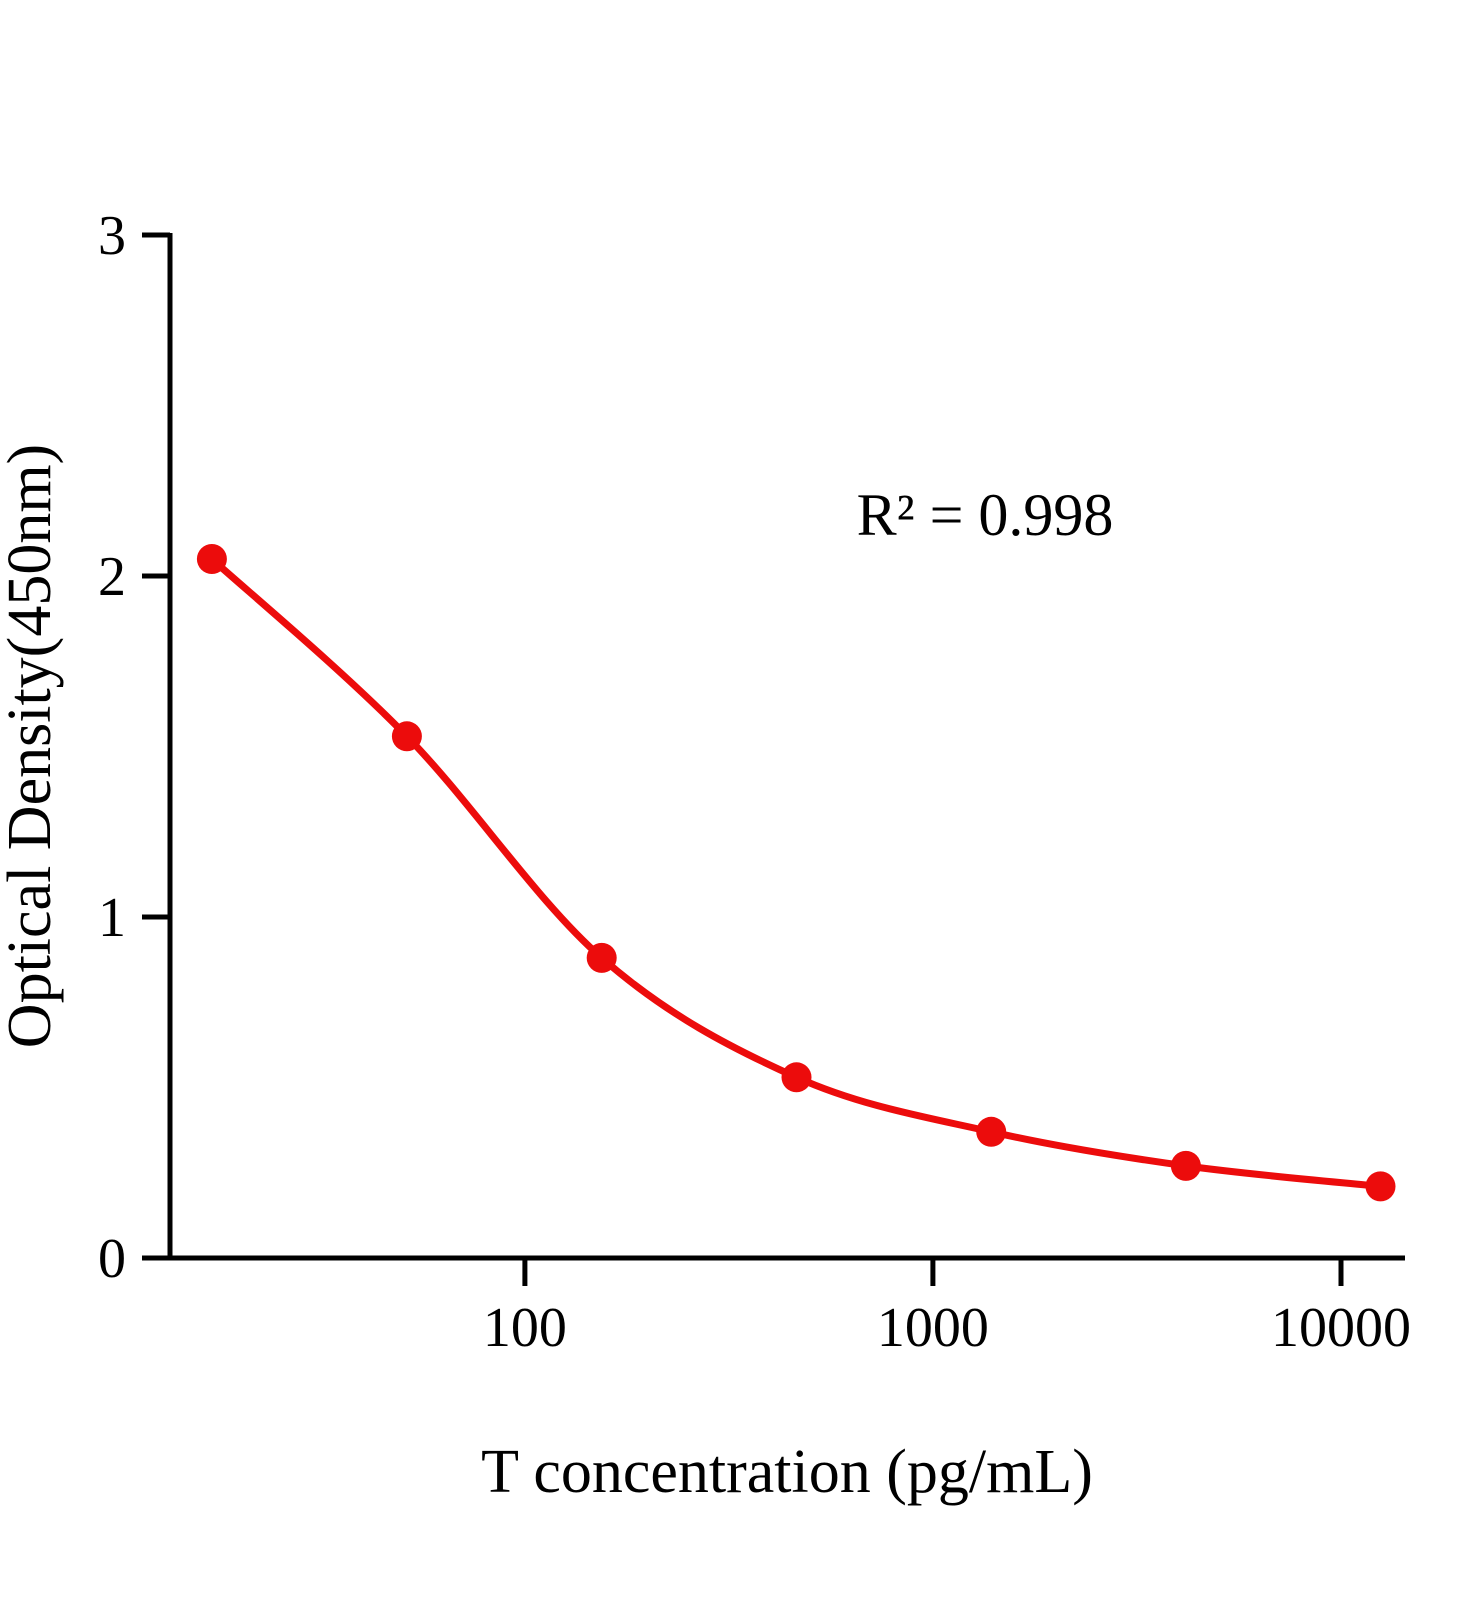  I want to click on y-axis-tick-label: 3, so click(112, 236).